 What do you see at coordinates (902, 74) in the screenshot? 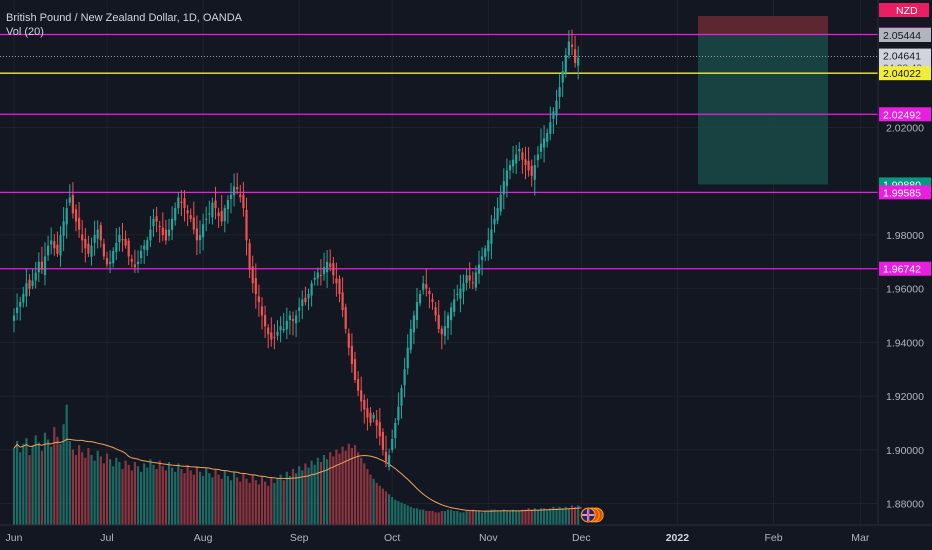
I see `price-label: 2.04022` at bounding box center [902, 74].